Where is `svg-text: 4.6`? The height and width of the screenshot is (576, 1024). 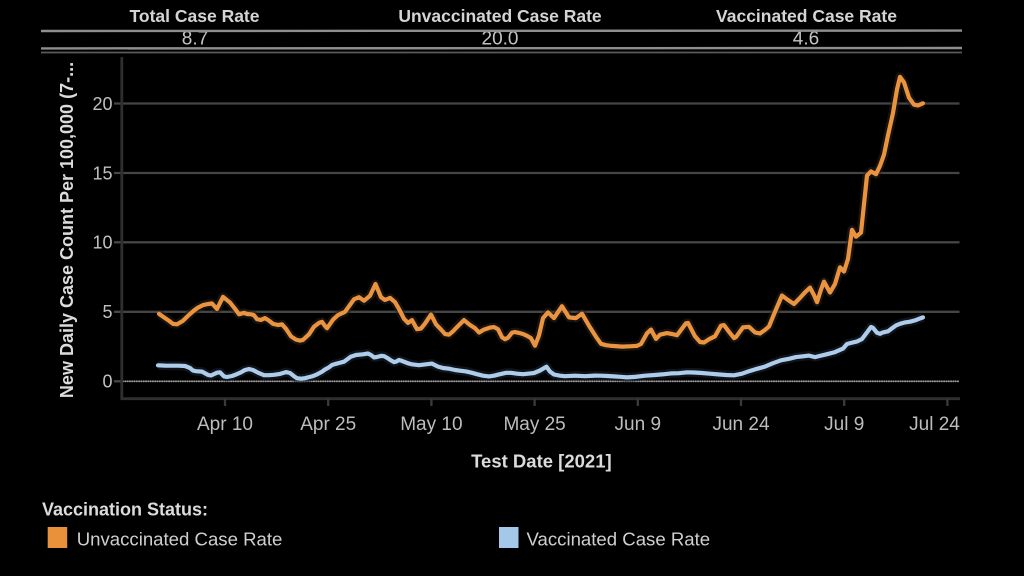 svg-text: 4.6 is located at coordinates (806, 39).